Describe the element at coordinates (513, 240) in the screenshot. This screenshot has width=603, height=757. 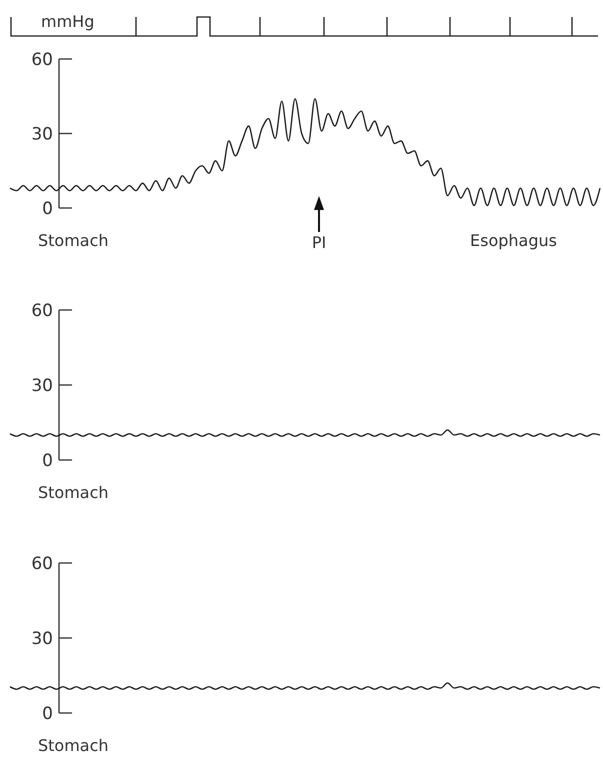
I see `text: Esophagus` at that location.